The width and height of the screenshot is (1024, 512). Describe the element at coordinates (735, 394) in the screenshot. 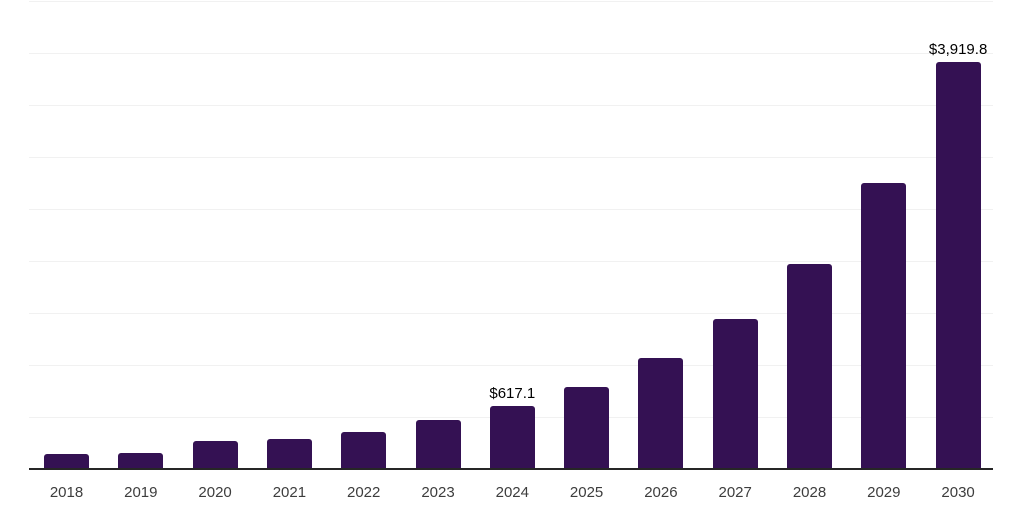

I see `bar-2027` at that location.